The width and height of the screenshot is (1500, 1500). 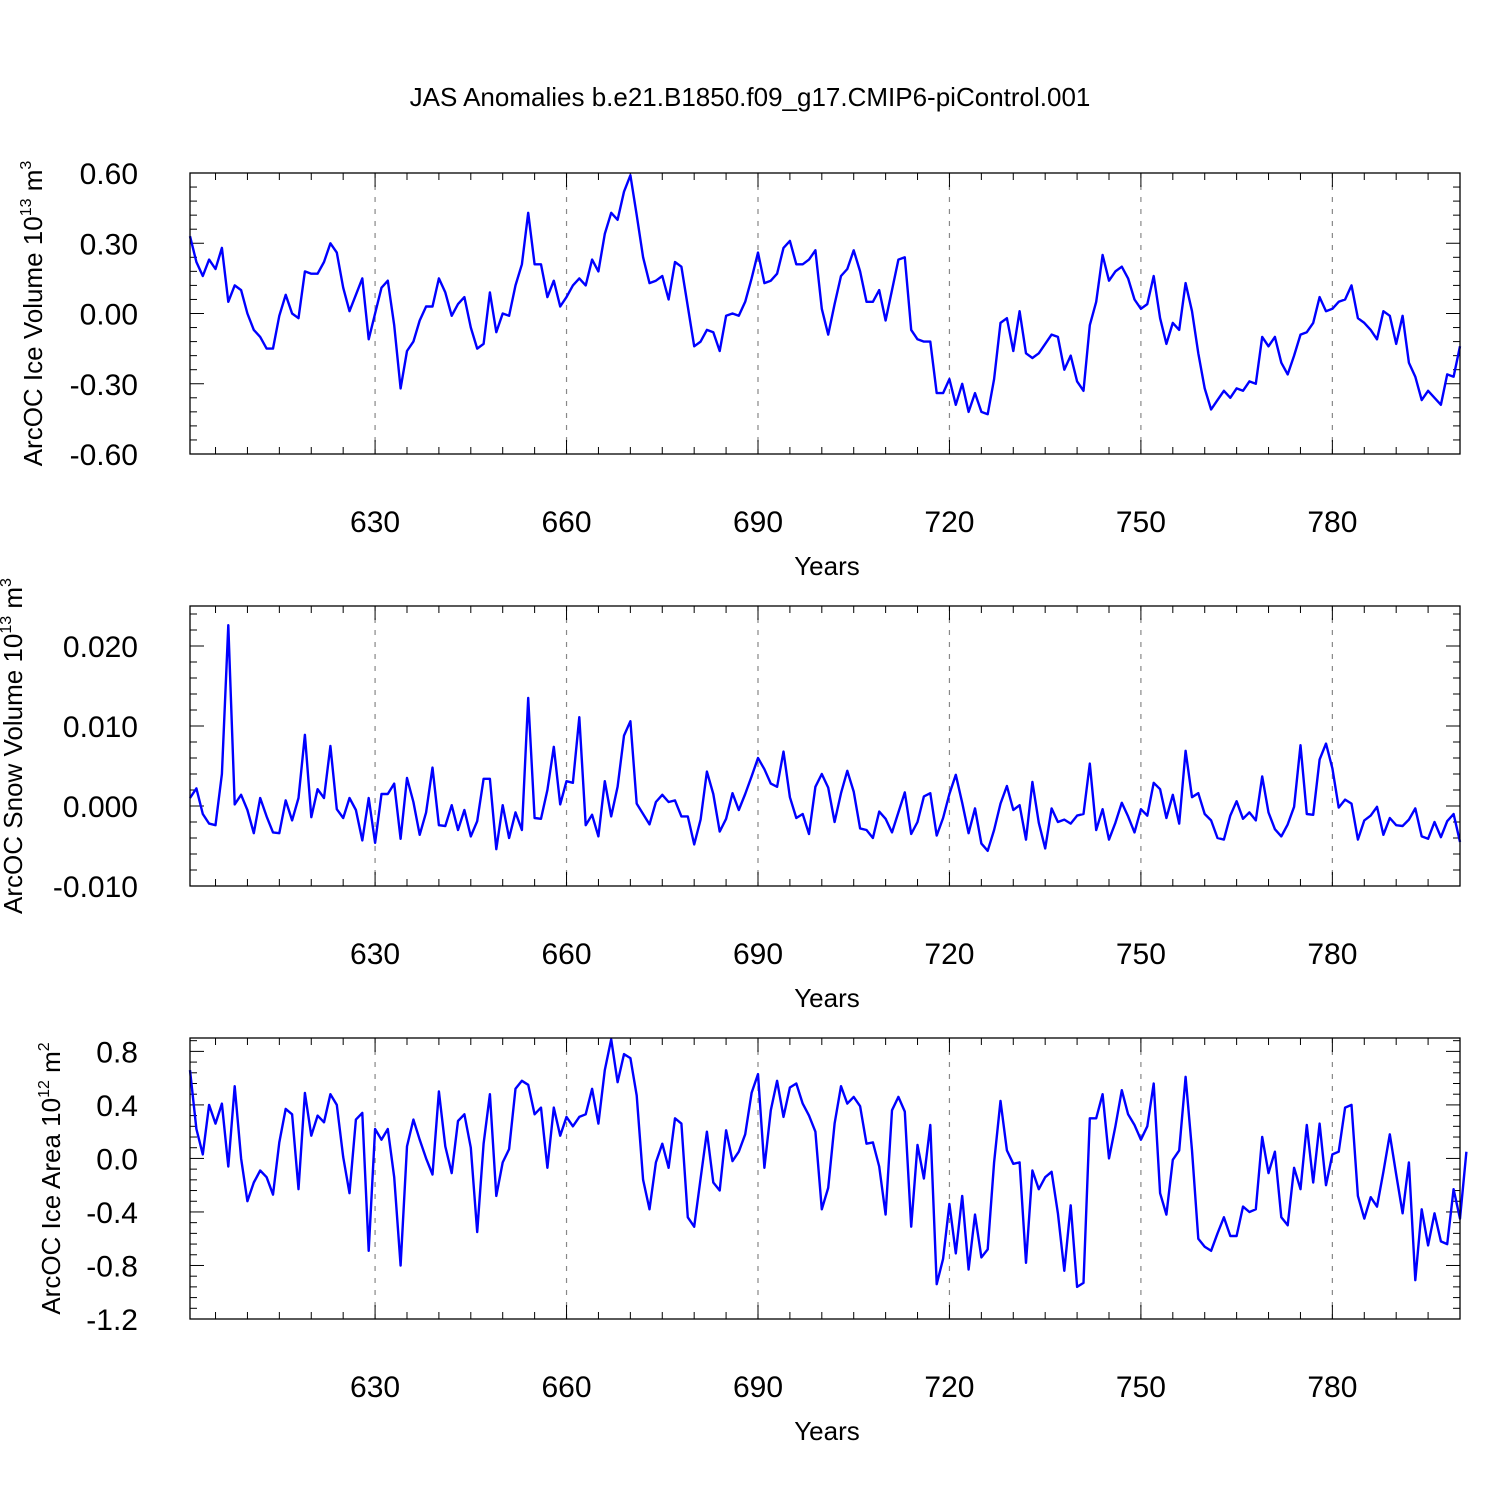 What do you see at coordinates (100, 807) in the screenshot?
I see `y-tick-label: 0.000` at bounding box center [100, 807].